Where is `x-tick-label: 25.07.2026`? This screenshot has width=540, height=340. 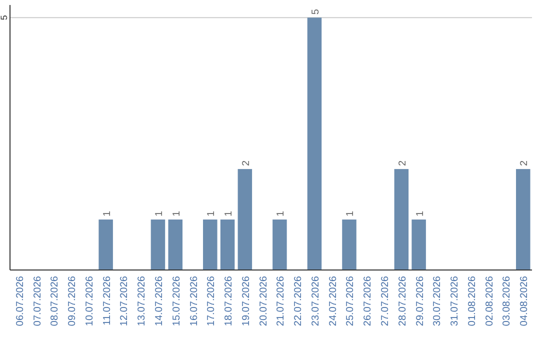
x-tick-label: 25.07.2026 is located at coordinates (350, 301).